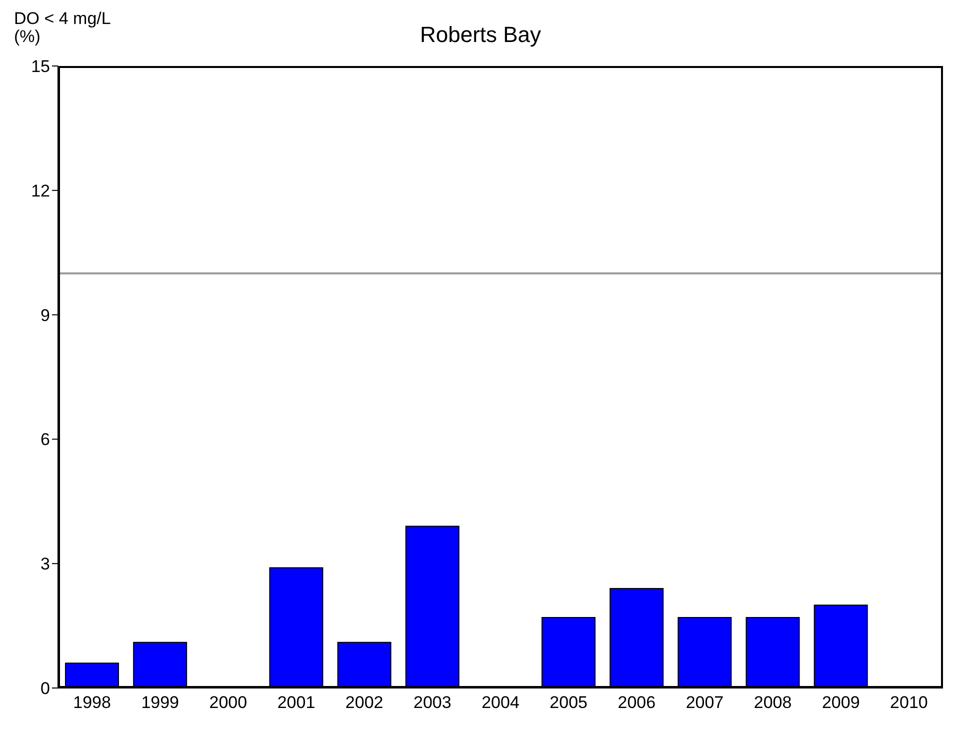 The height and width of the screenshot is (737, 961). What do you see at coordinates (705, 702) in the screenshot?
I see `x-tick-label: 2007` at bounding box center [705, 702].